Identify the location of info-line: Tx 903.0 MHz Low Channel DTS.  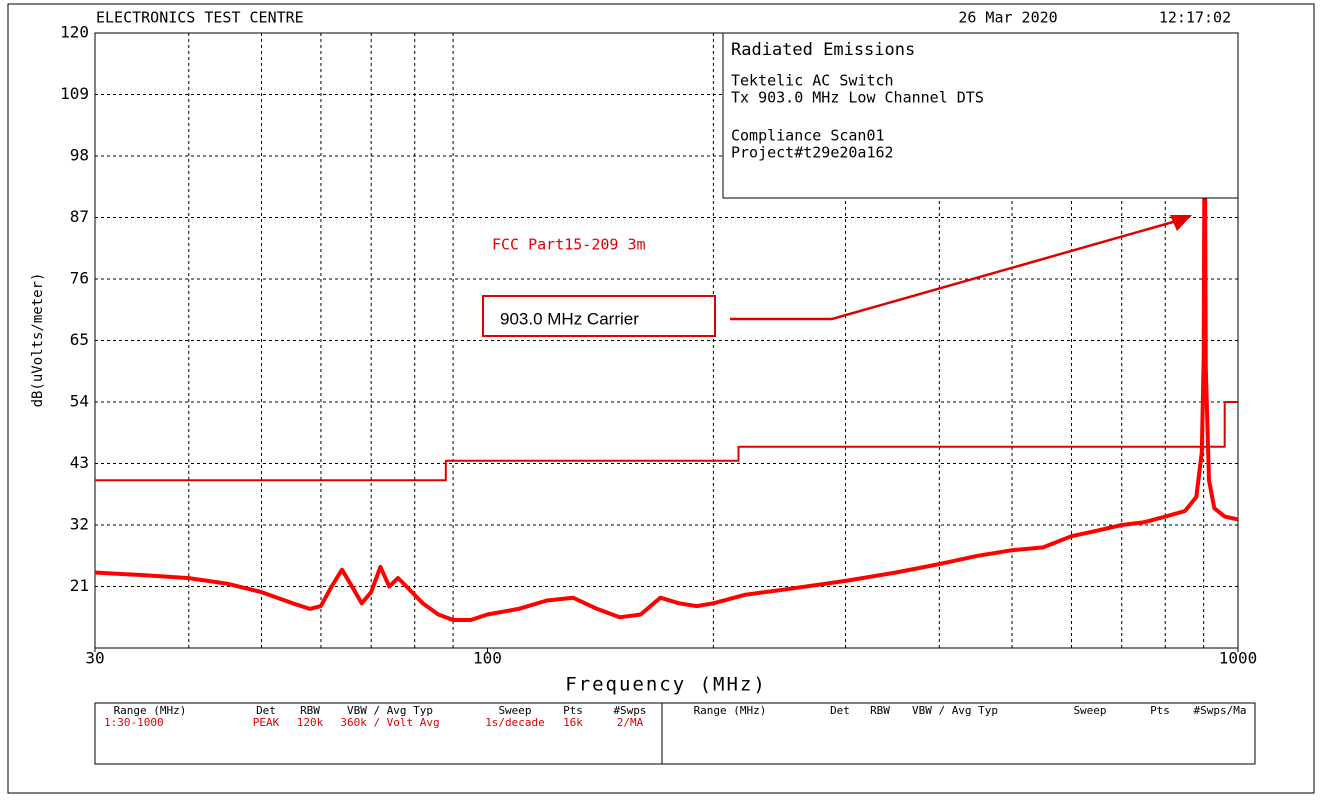
(857, 98).